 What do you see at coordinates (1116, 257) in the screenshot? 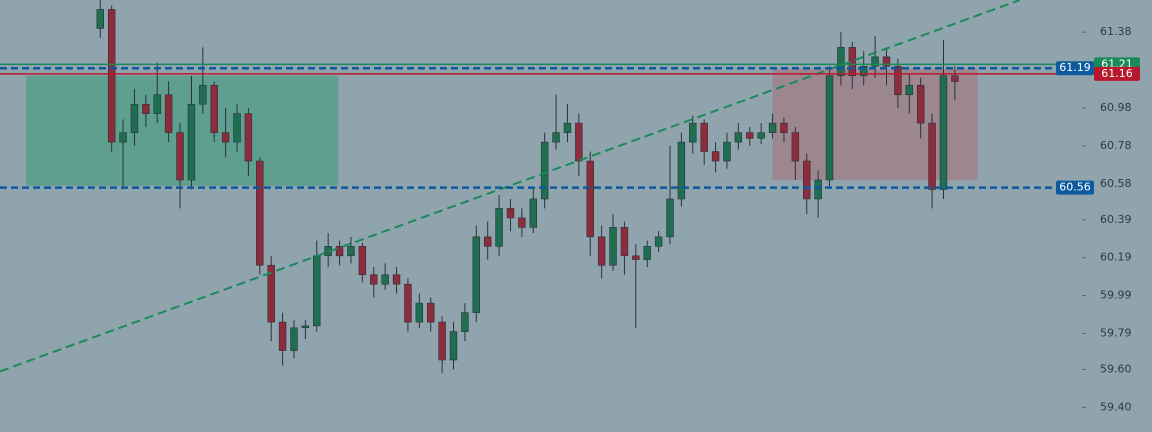
I see `y-tick-label: 60.19` at bounding box center [1116, 257].